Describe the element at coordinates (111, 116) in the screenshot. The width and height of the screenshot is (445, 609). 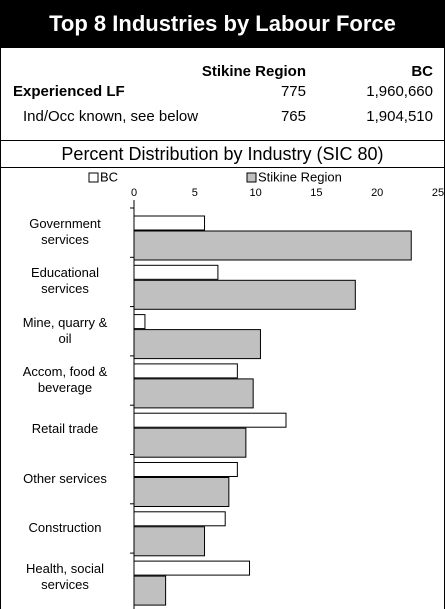
I see `row-label: Ind/Occ known, see below` at that location.